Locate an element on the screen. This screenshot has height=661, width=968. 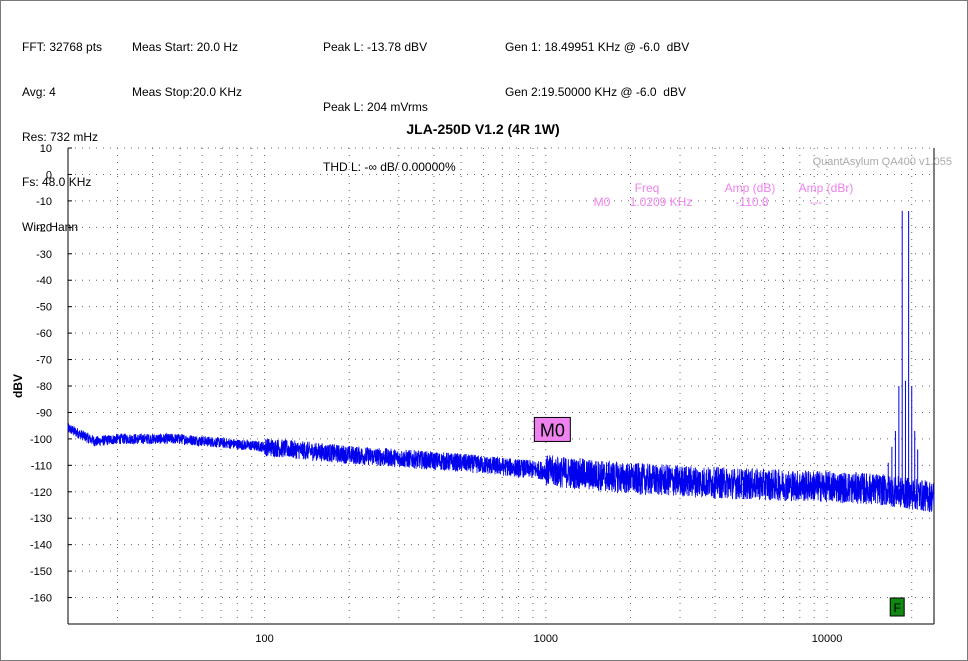
peak-l-mvrms: Peak L: 204 mVrms is located at coordinates (375, 107).